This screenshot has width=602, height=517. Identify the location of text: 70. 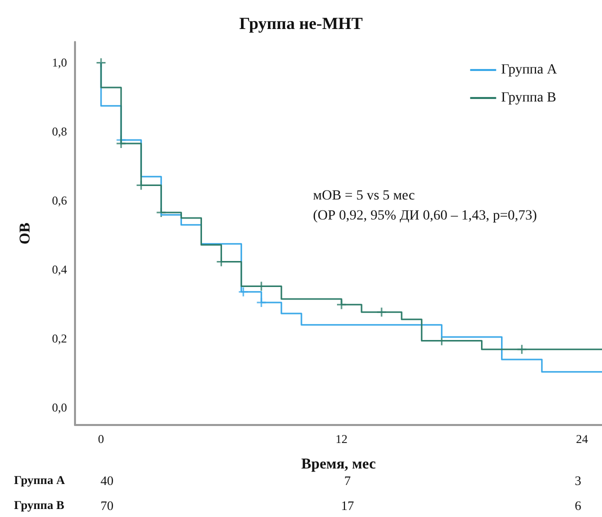
(107, 505).